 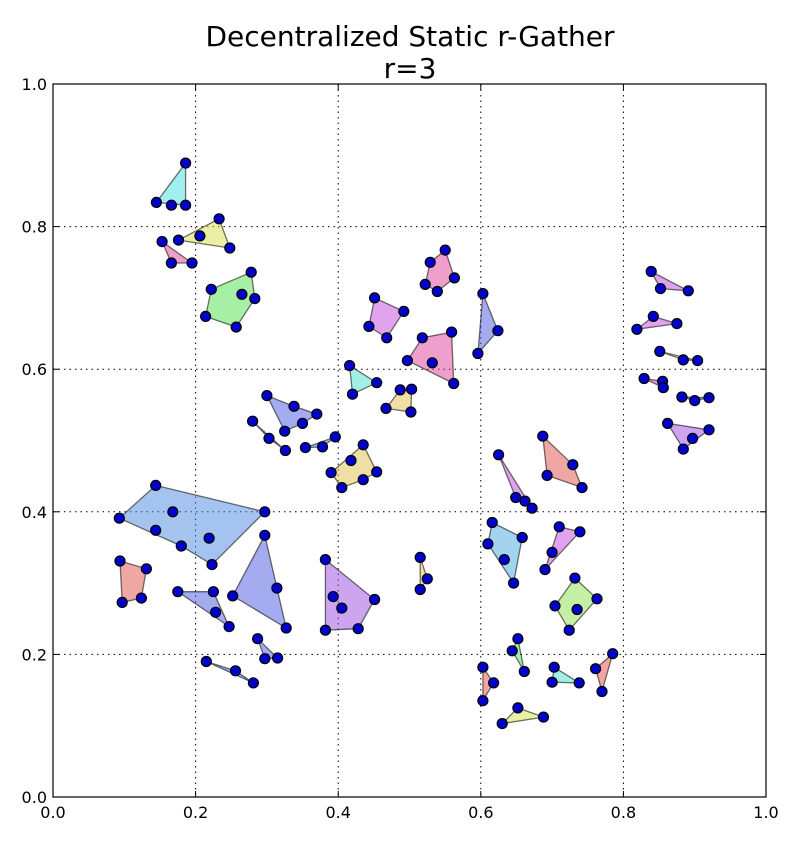 I want to click on y-tick-label: 0.8, so click(x=34, y=227).